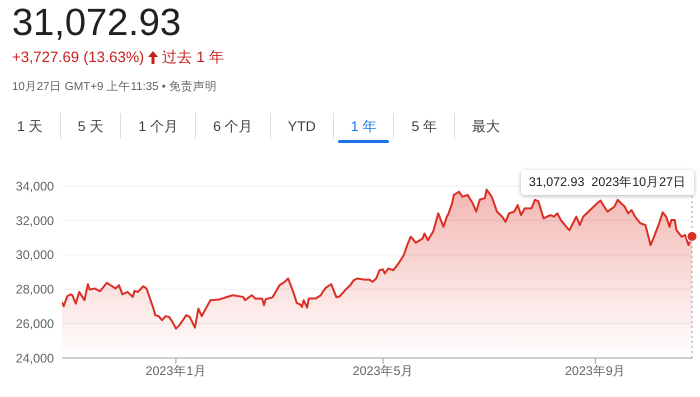  I want to click on y-tick-label: 34,000, so click(35, 186).